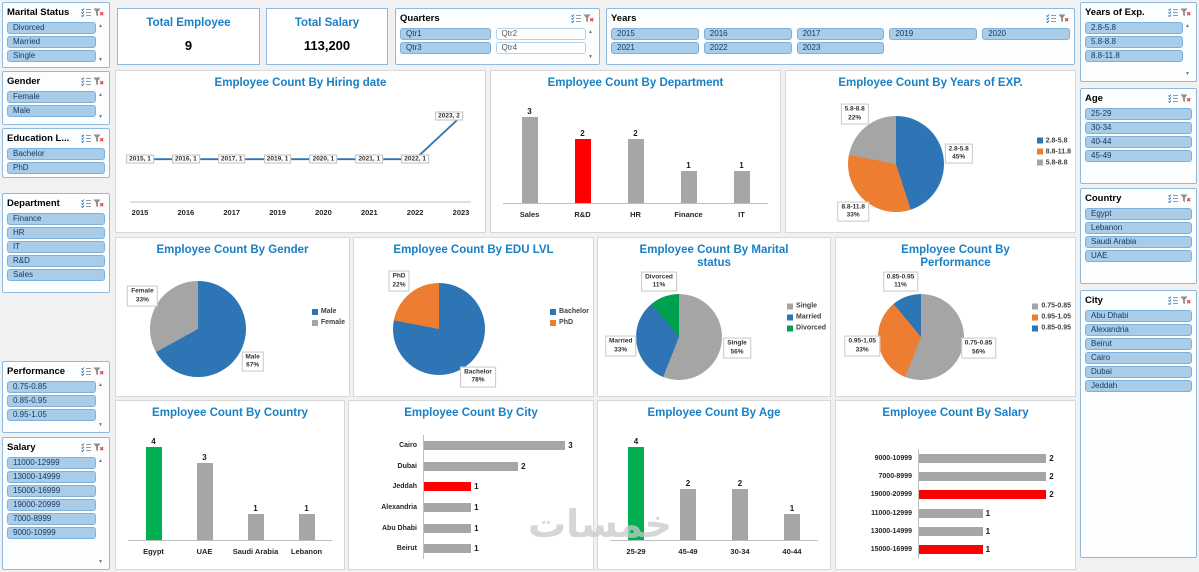 The image size is (1199, 572). I want to click on slicer-item-hr: HR, so click(56, 233).